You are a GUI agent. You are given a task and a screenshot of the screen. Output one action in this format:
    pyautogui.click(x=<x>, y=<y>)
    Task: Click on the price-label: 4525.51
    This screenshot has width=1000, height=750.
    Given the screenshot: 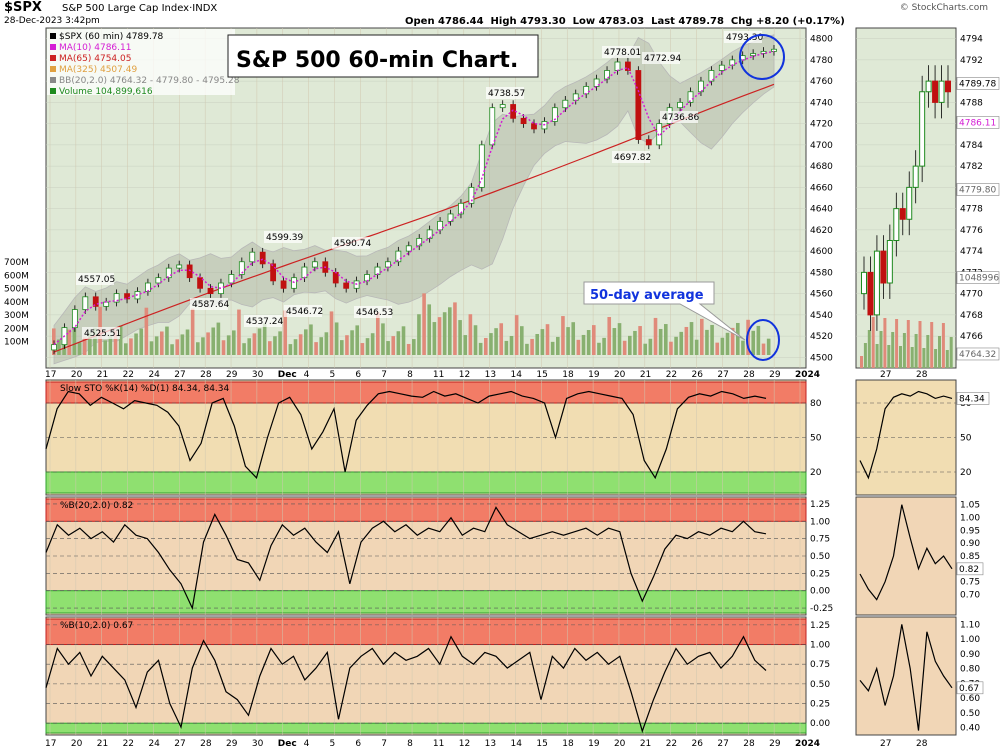 What is the action you would take?
    pyautogui.click(x=102, y=334)
    